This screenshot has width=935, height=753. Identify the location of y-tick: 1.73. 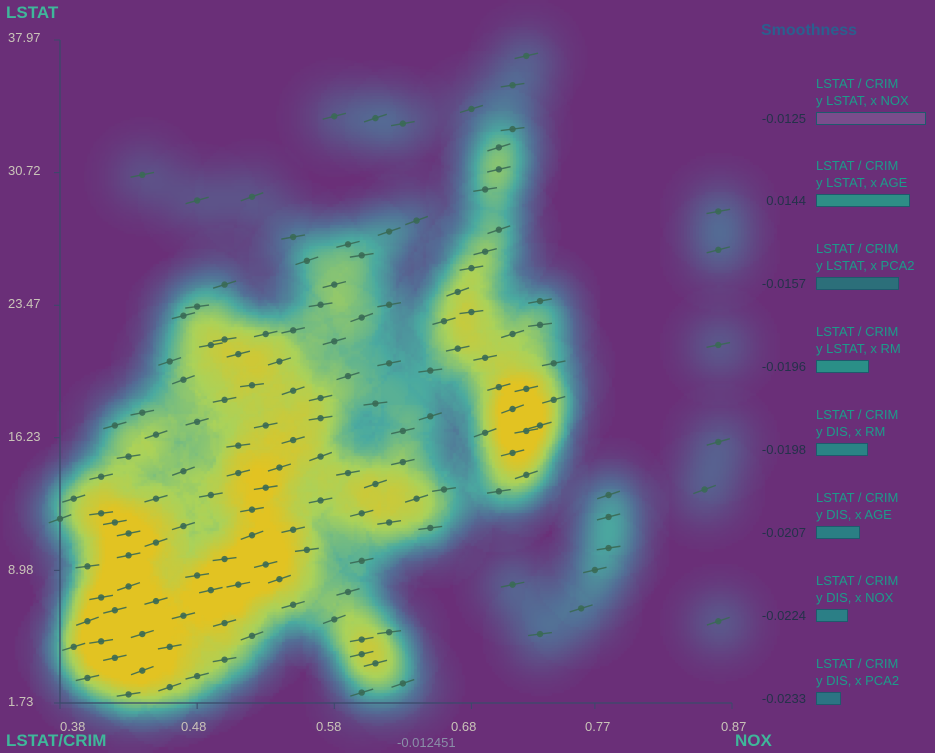
(21, 701).